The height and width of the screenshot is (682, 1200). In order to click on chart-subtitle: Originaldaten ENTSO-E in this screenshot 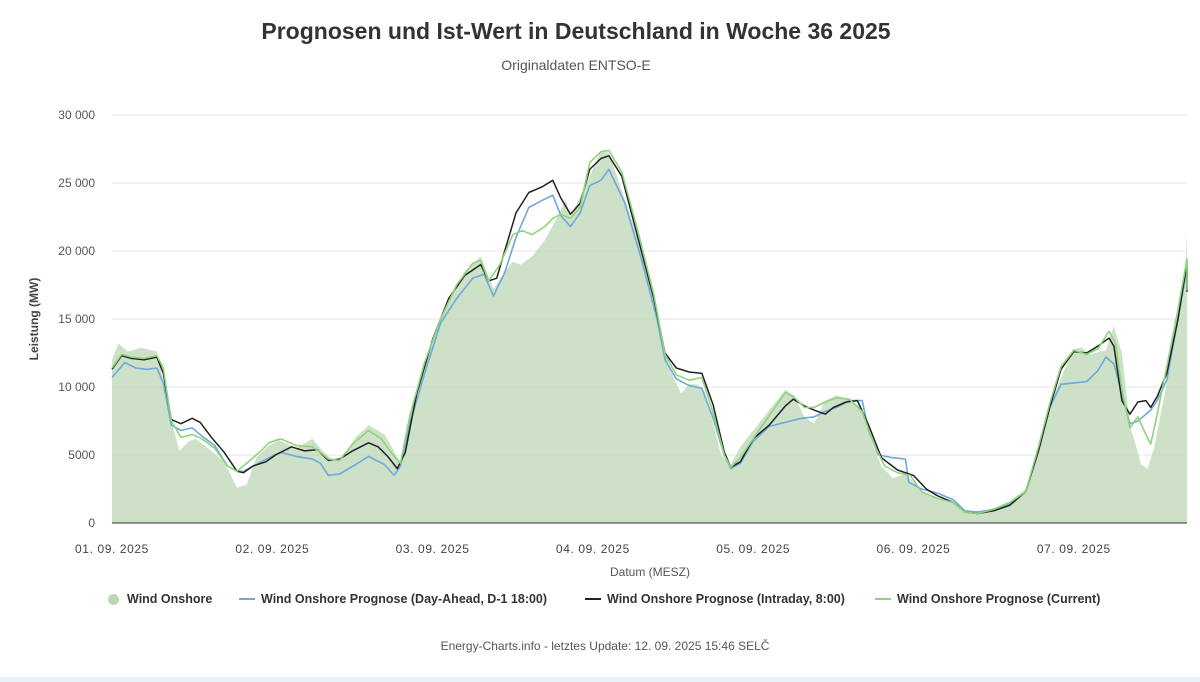, I will do `click(576, 65)`.